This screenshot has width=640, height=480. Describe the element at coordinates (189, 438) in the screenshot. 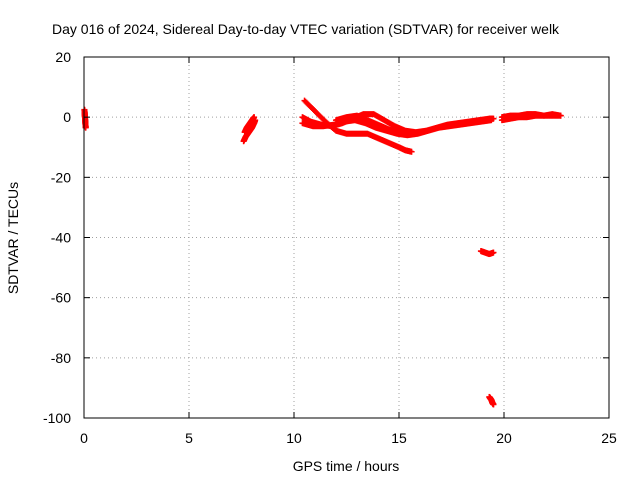

I see `x-tick-label: 5` at that location.